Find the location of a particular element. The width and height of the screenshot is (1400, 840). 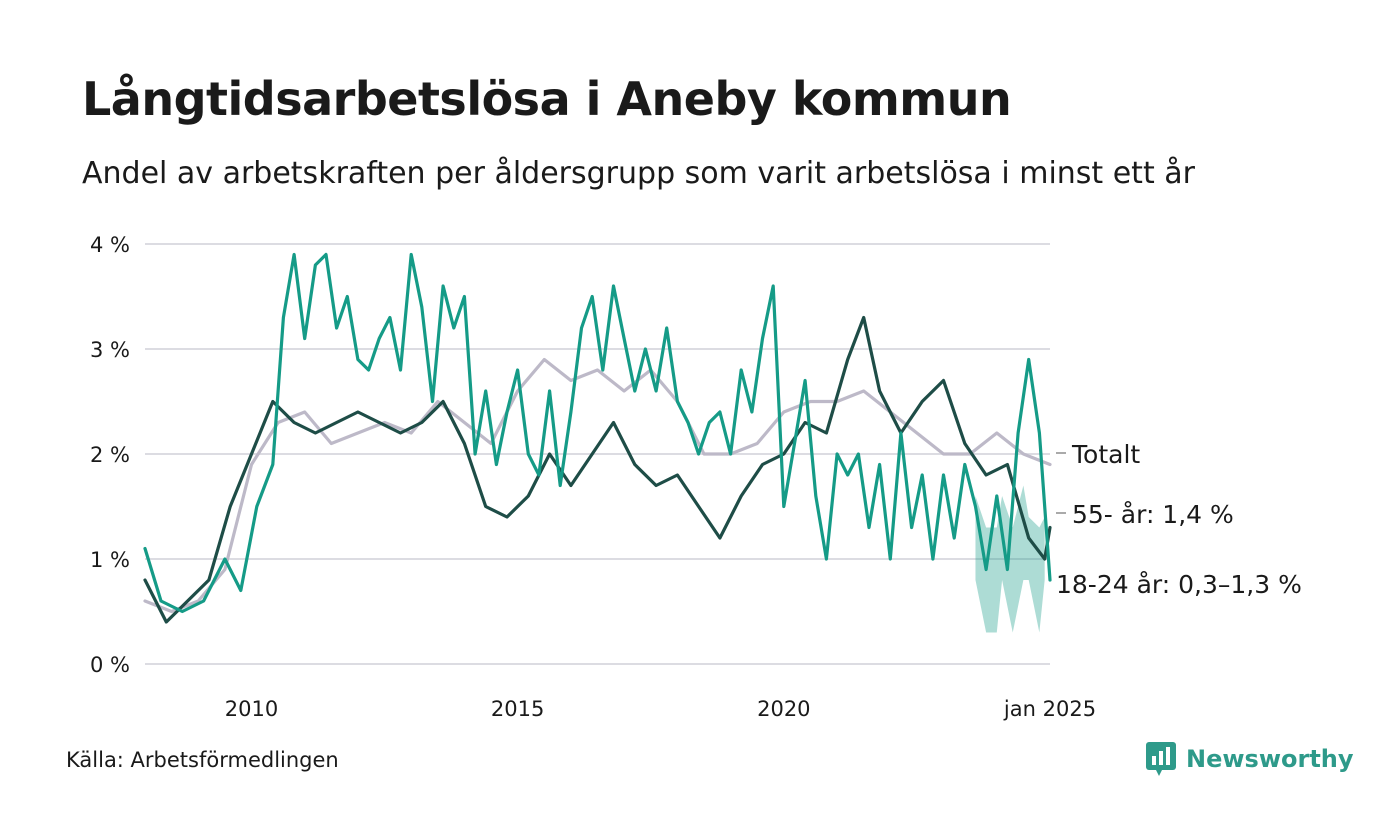

series-labels: Totalt 55- år: 1,4 % 18-24 år: 0,3–1,3 % is located at coordinates (1179, 519).